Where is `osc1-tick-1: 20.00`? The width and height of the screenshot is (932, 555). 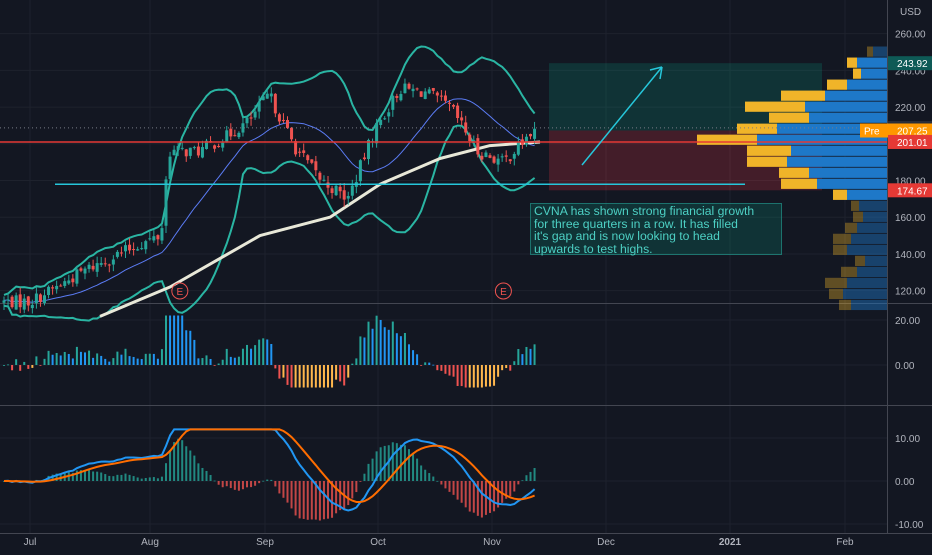 osc1-tick-1: 20.00 is located at coordinates (907, 321).